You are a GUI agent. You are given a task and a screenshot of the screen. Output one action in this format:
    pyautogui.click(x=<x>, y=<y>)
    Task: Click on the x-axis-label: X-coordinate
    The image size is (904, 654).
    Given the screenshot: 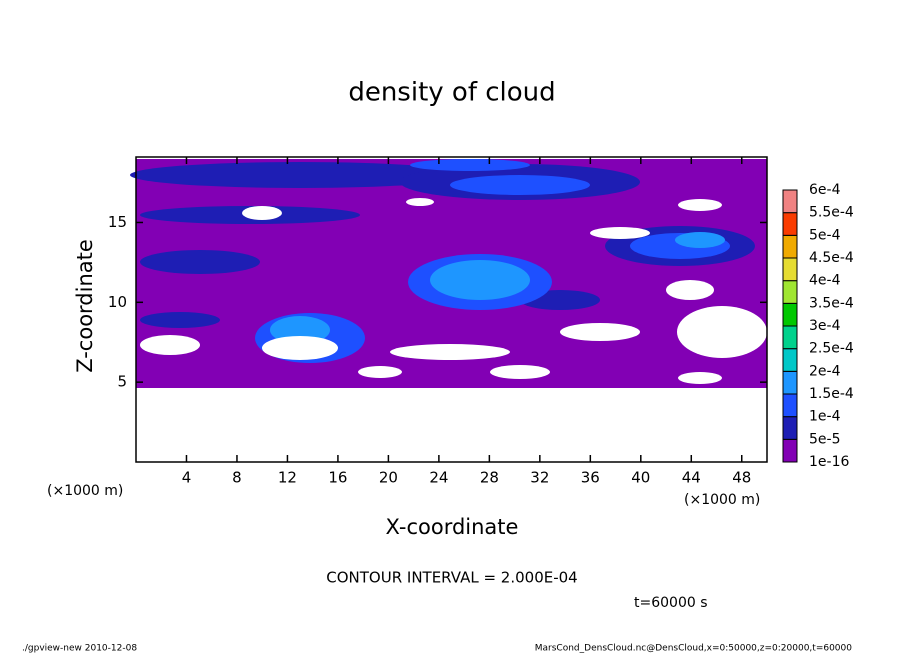 What is the action you would take?
    pyautogui.click(x=452, y=527)
    